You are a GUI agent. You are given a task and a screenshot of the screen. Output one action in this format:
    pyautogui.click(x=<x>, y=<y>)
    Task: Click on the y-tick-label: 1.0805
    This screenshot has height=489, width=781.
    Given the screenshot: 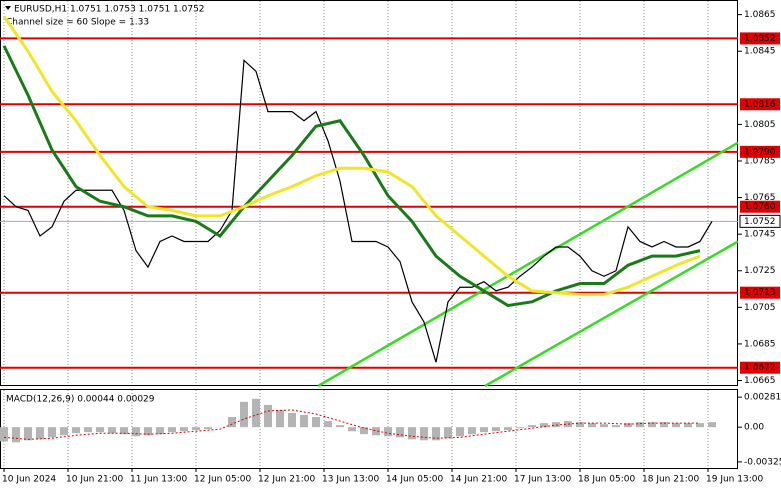 What is the action you would take?
    pyautogui.click(x=760, y=125)
    